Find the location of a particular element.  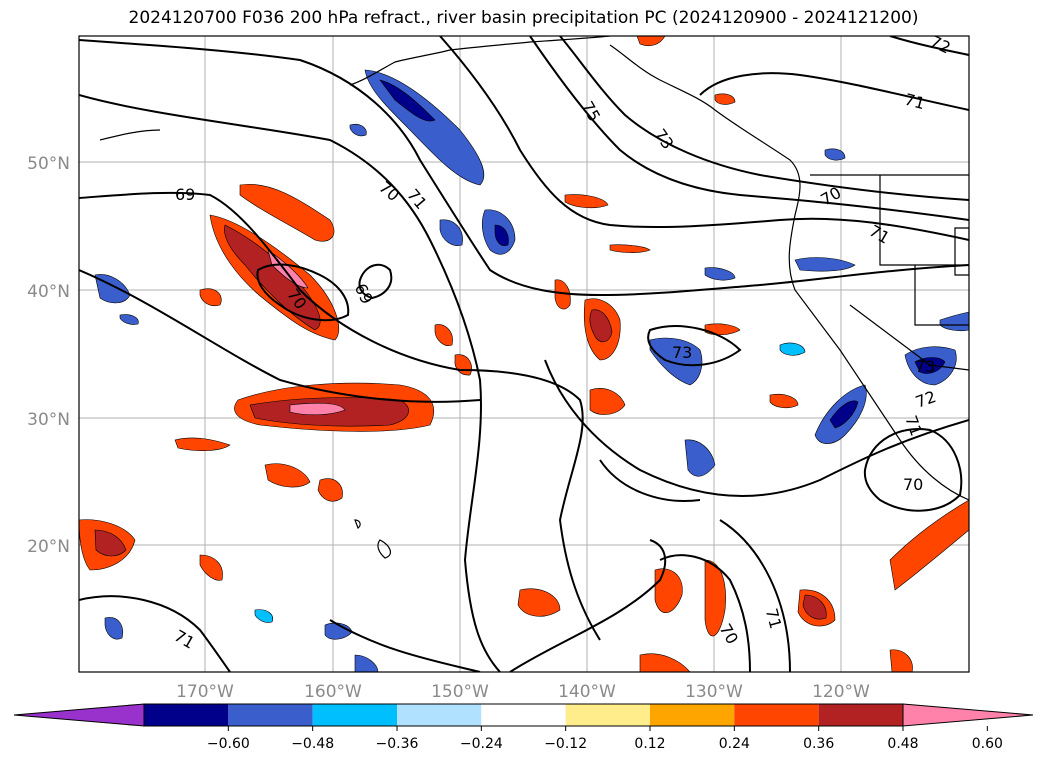

lon-label-130w: 130°W is located at coordinates (714, 692).